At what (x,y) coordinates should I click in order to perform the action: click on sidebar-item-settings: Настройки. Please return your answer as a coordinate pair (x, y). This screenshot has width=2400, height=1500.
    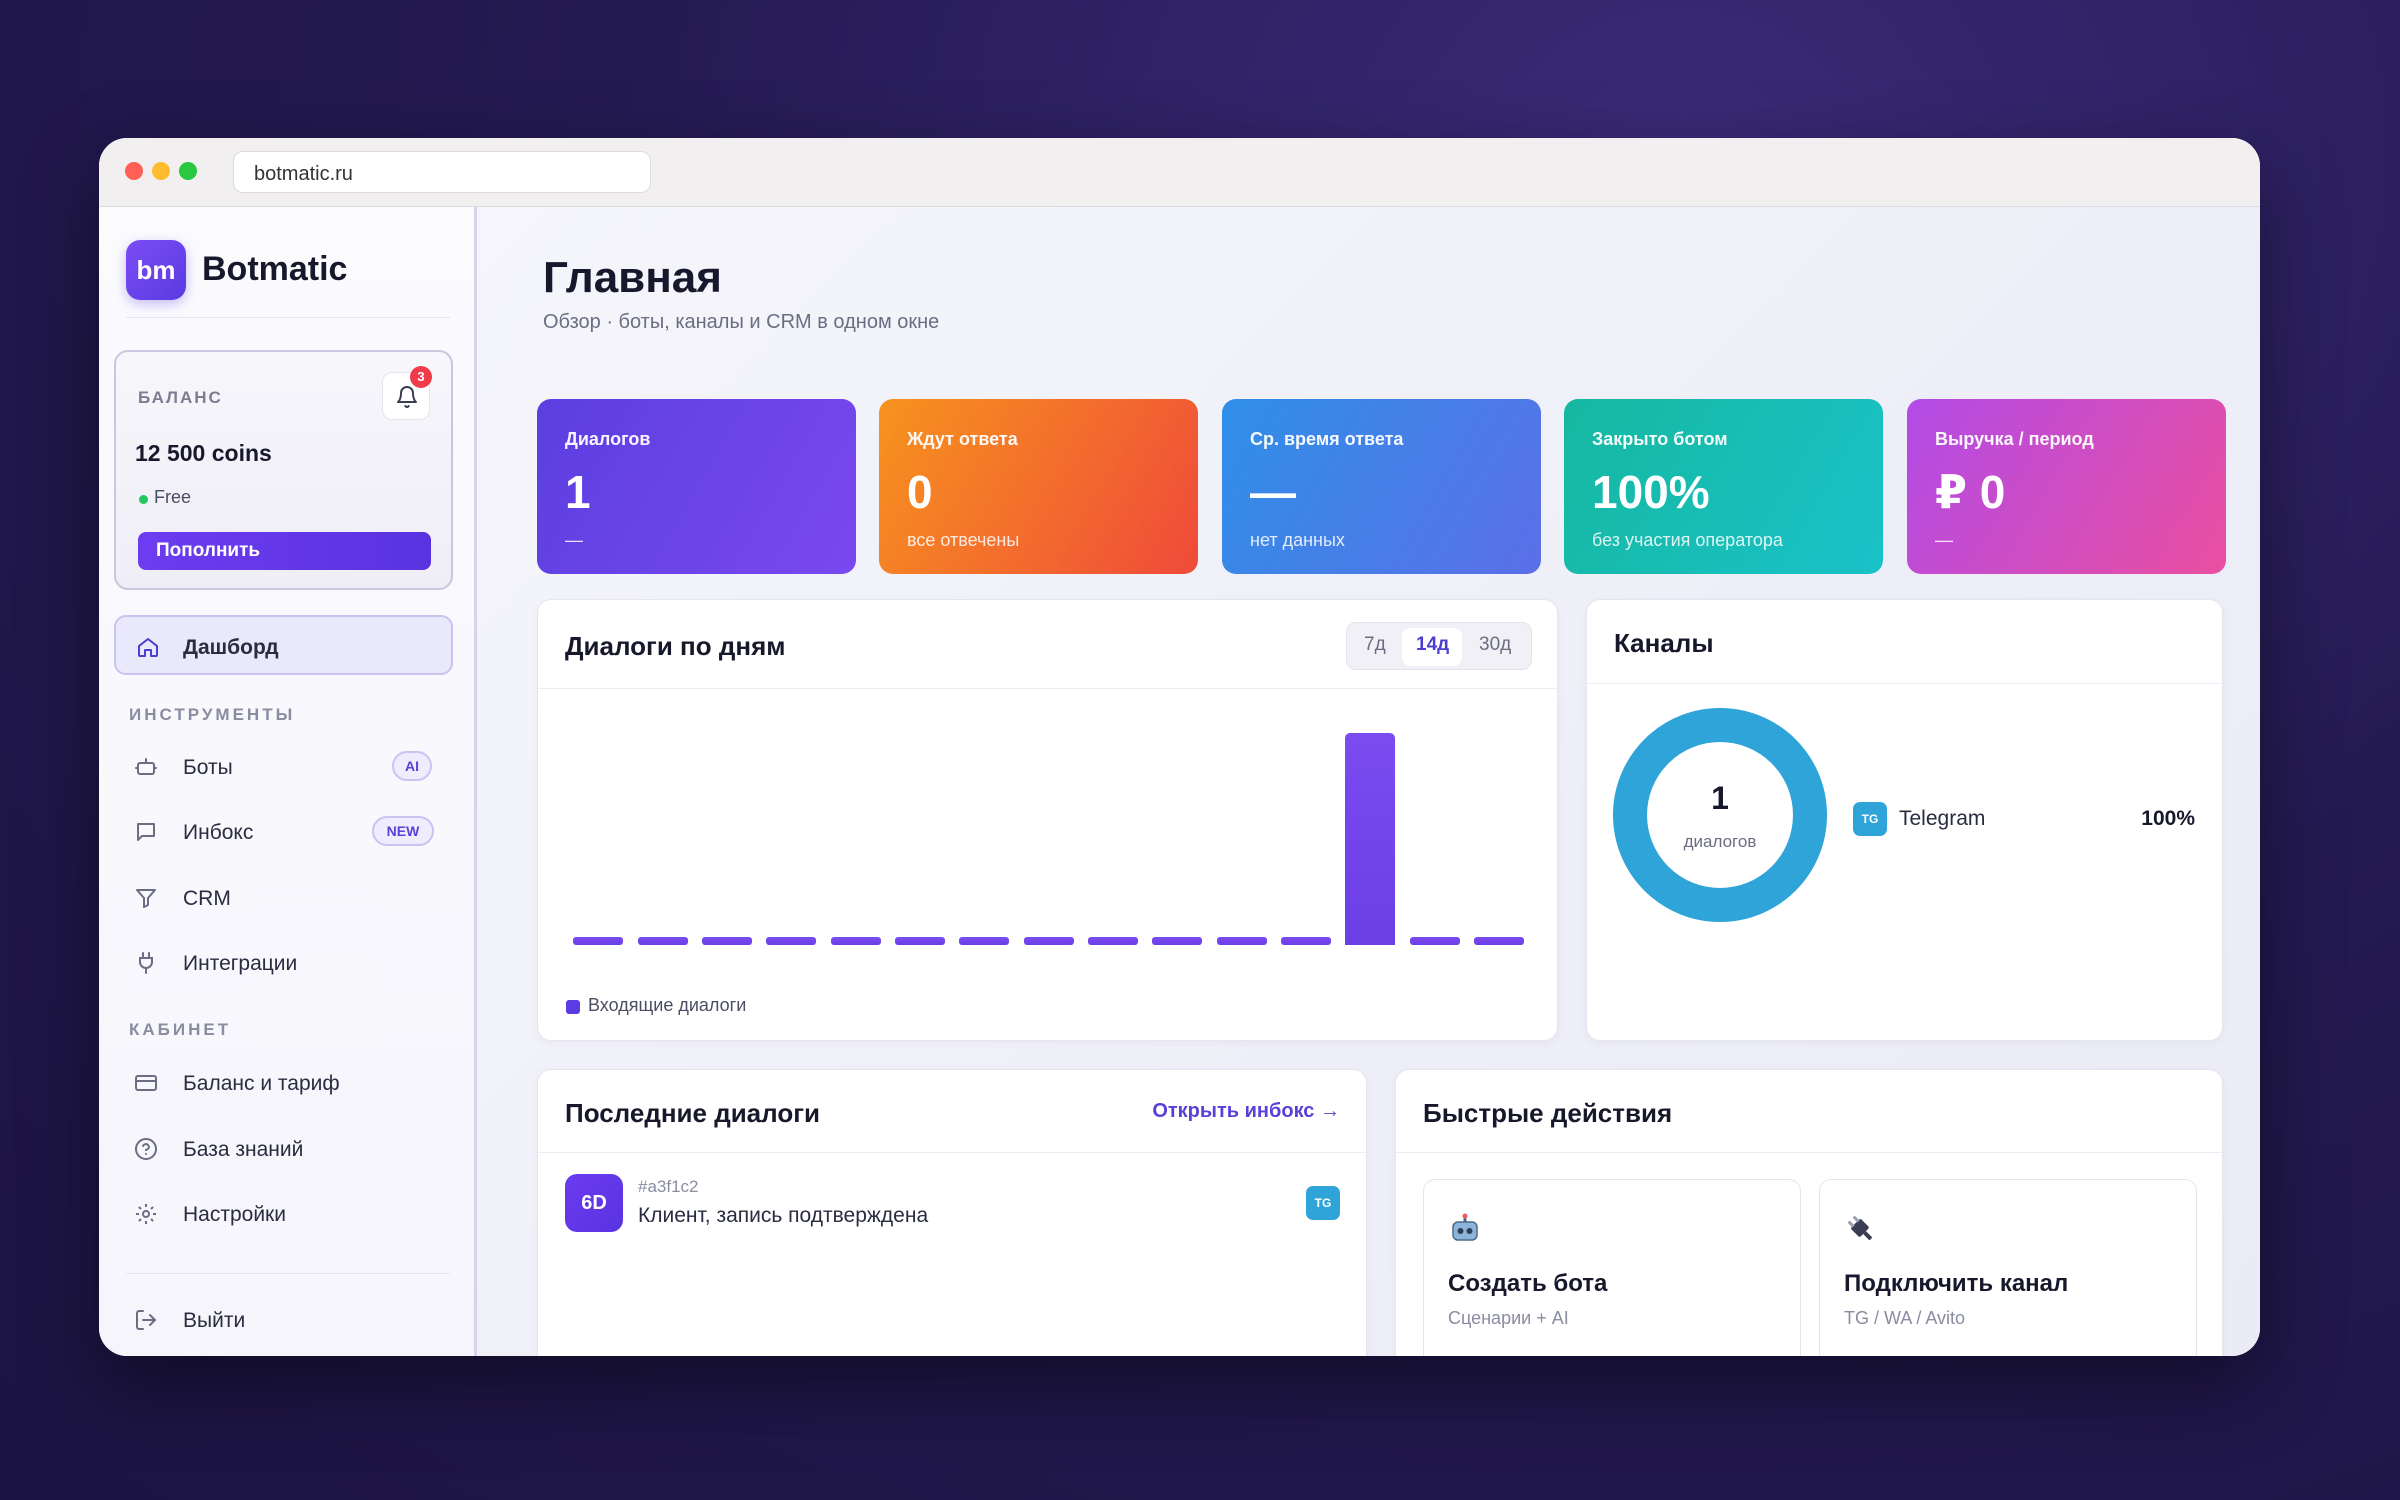
    Looking at the image, I should click on (283, 1214).